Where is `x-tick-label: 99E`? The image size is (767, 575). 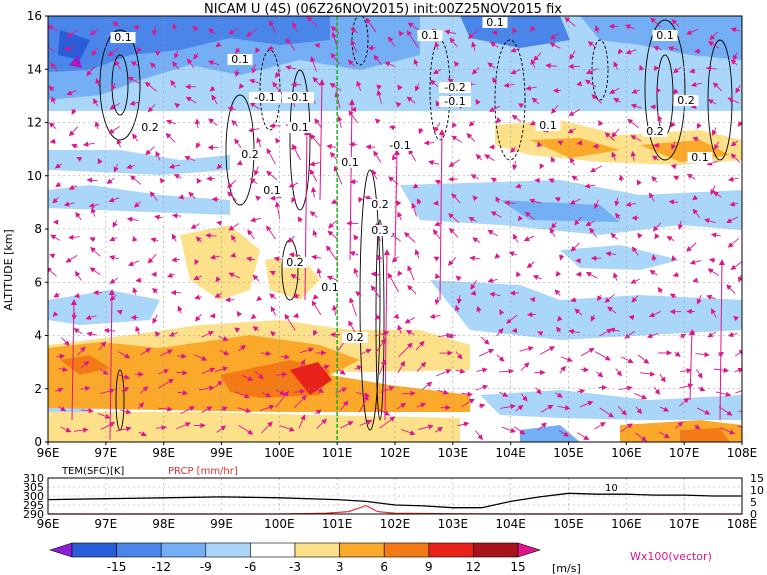
x-tick-label: 99E is located at coordinates (221, 524).